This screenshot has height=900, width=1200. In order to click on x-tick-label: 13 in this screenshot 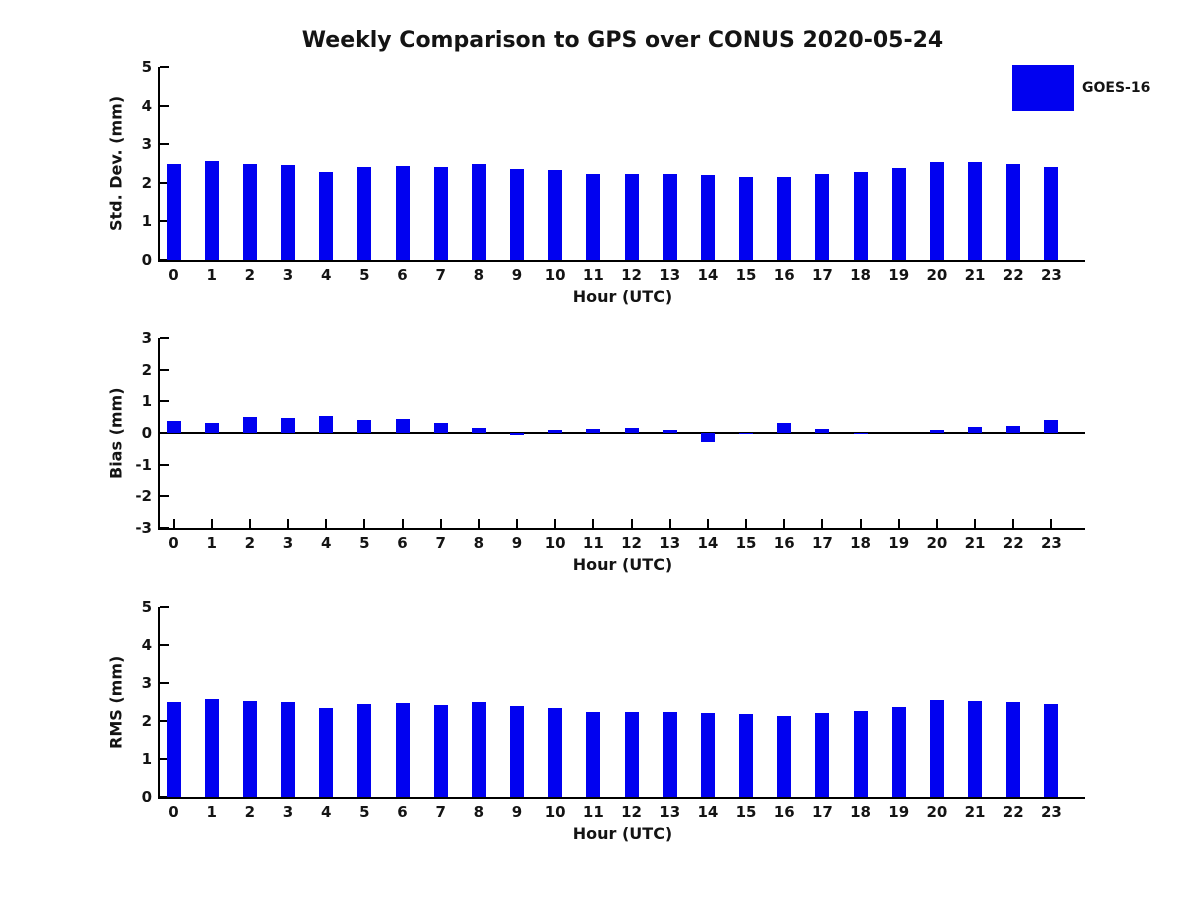, I will do `click(670, 543)`.